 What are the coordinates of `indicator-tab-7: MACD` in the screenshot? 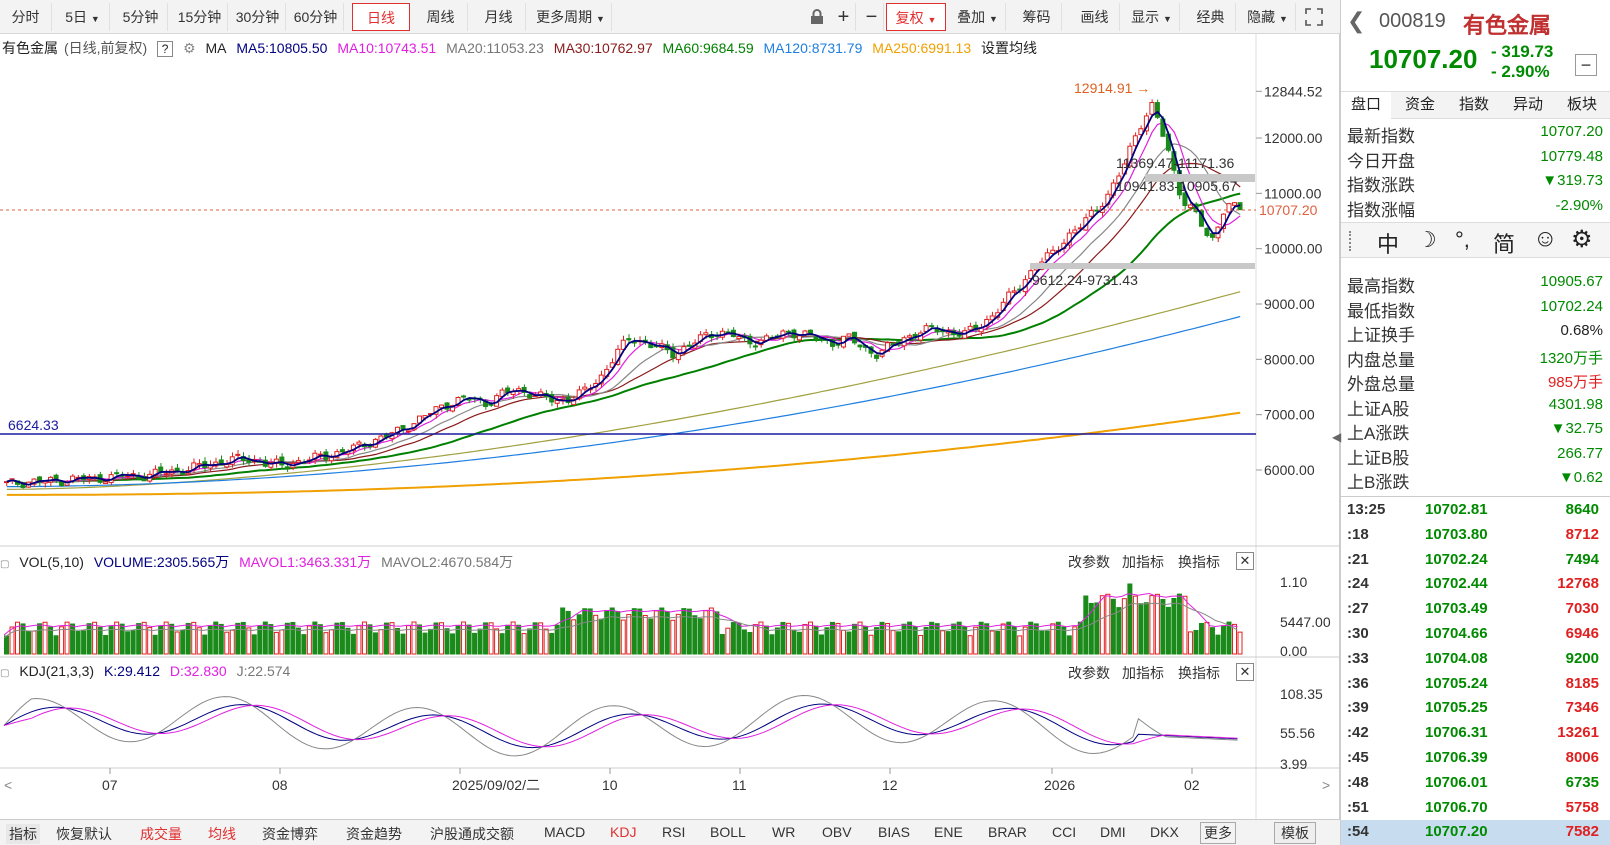 It's located at (565, 832).